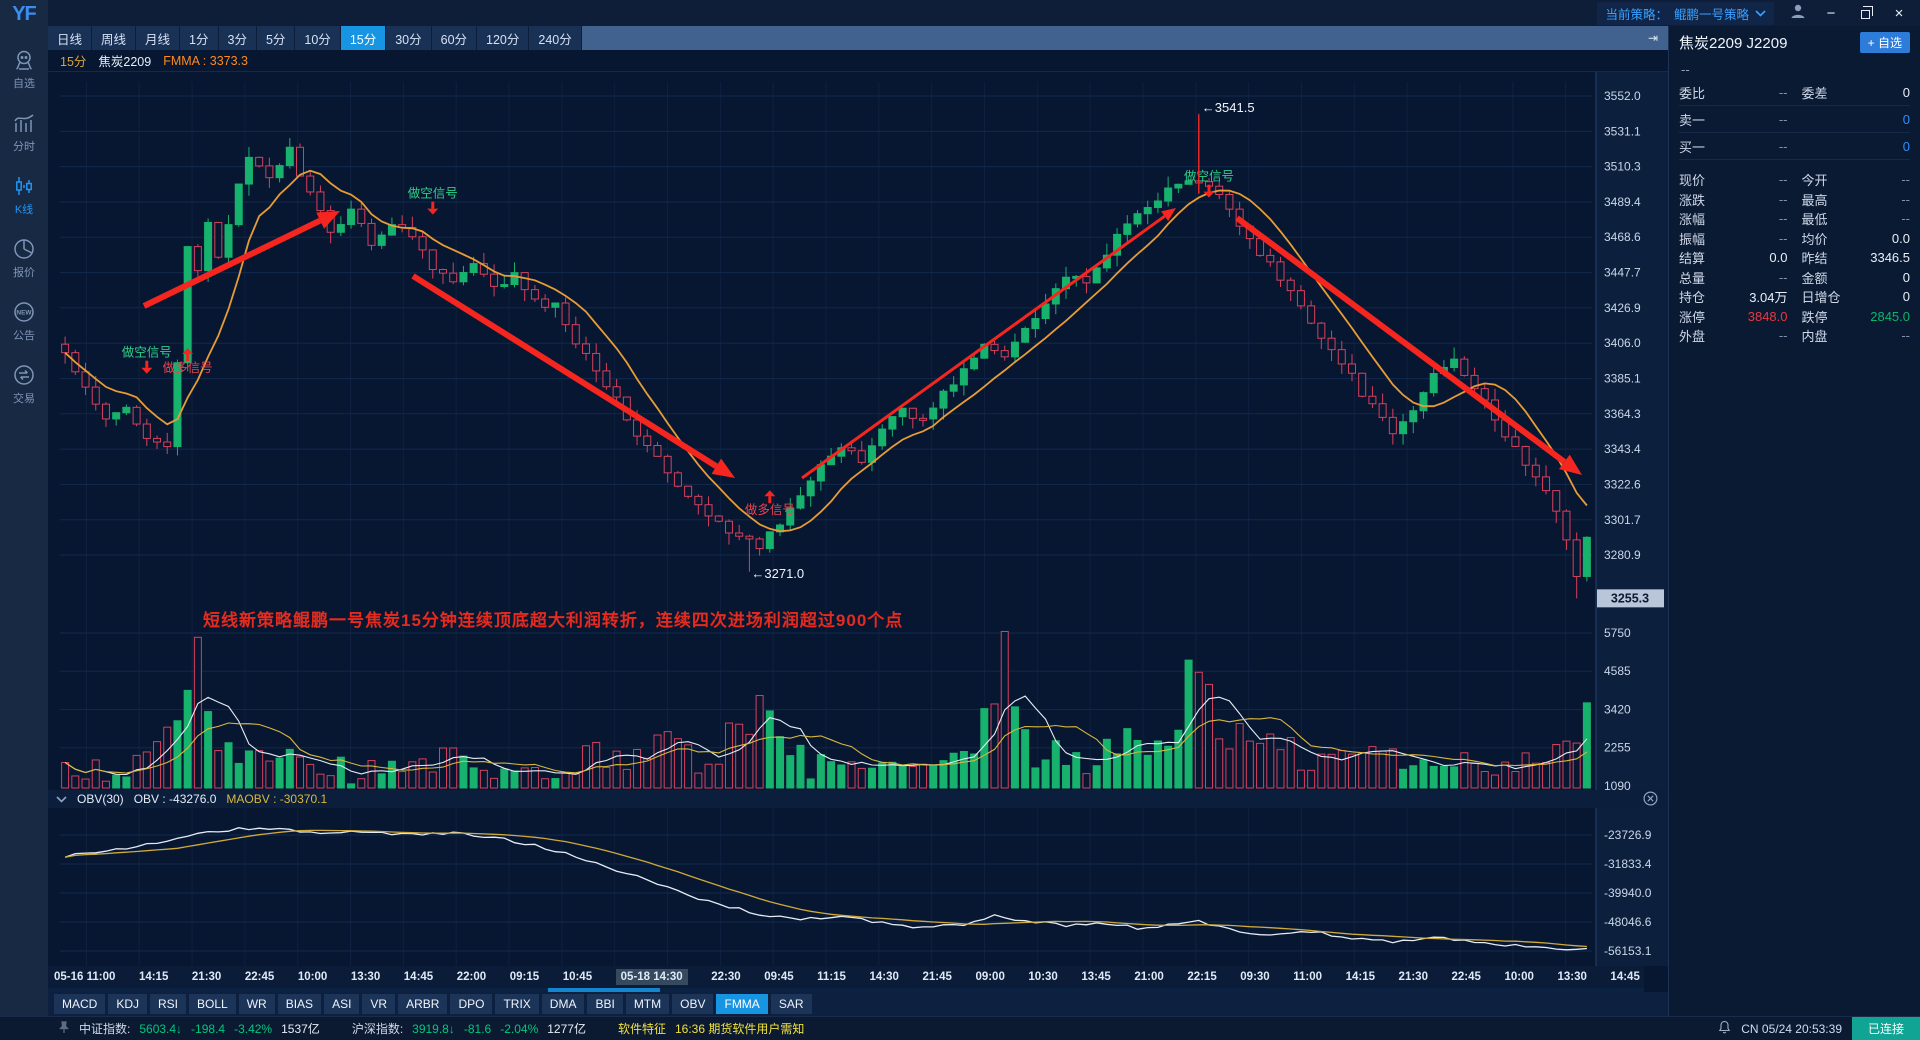 This screenshot has height=1040, width=1920. Describe the element at coordinates (168, 1004) in the screenshot. I see `indicator-tab-rsi: RSI` at that location.